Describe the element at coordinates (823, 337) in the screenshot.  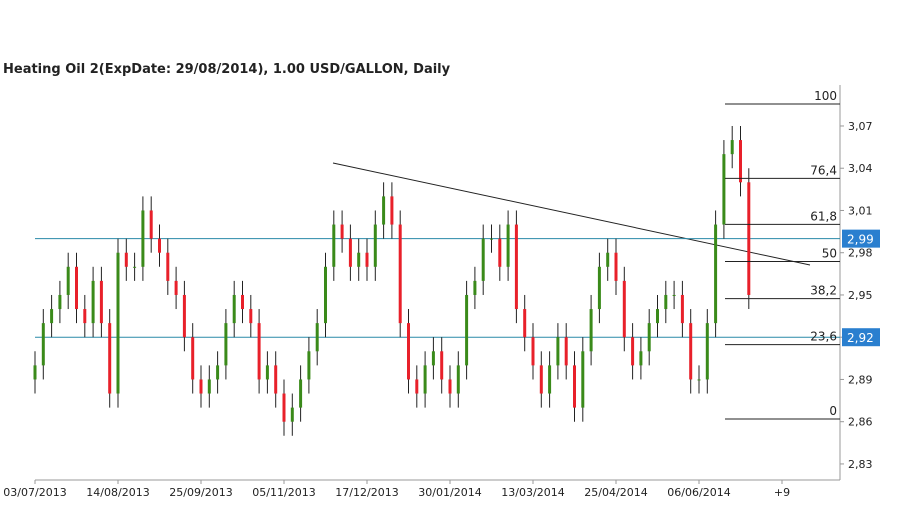
I see `fib-label: 23,6` at that location.